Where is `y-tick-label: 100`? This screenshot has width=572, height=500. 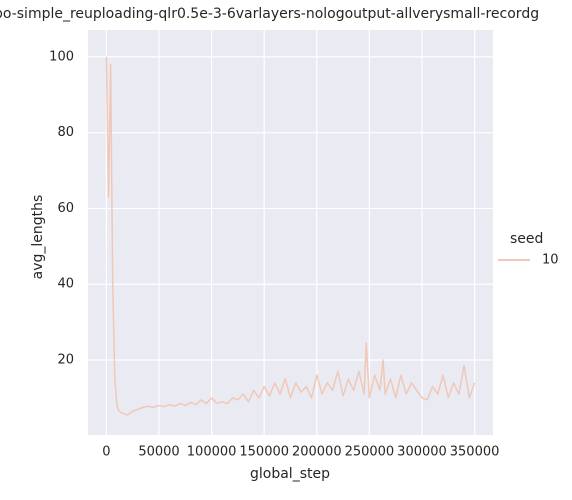
y-tick-label: 100 is located at coordinates (61, 56).